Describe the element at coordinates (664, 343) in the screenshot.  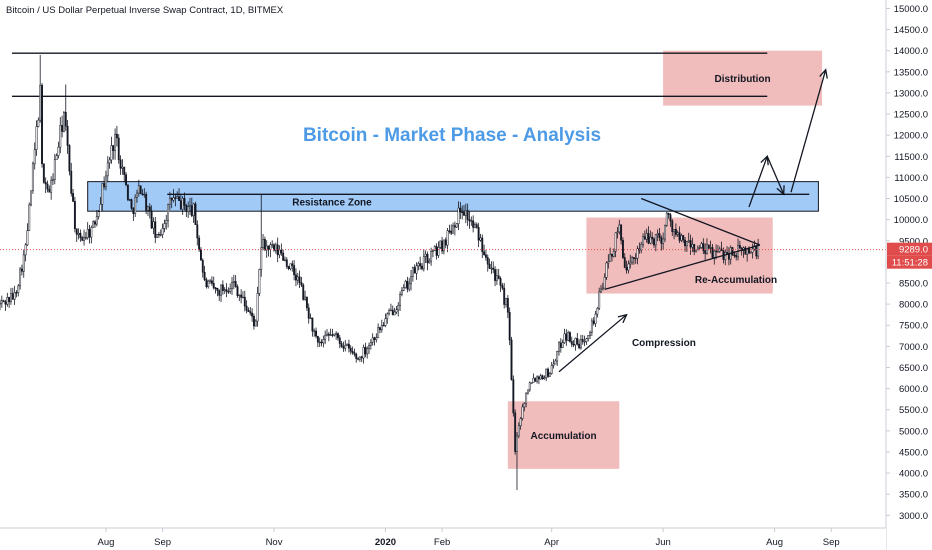
I see `compression-label: Compression` at that location.